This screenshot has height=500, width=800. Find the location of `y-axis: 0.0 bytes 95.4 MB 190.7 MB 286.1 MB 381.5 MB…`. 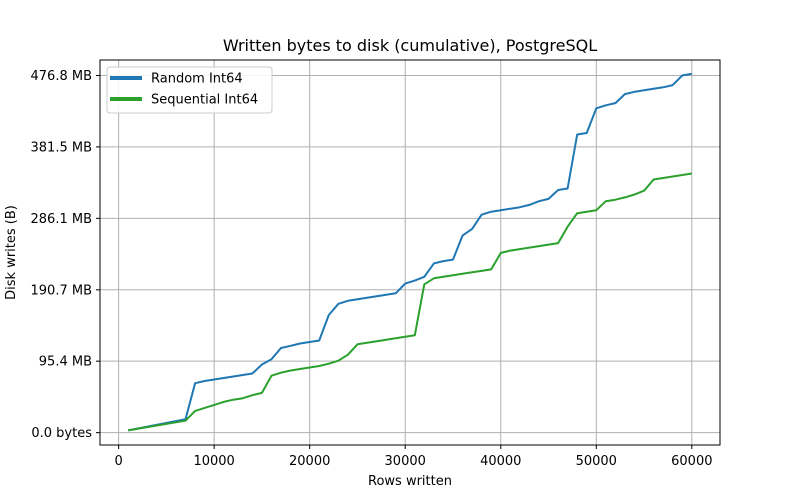

y-axis: 0.0 bytes 95.4 MB 190.7 MB 286.1 MB 381.5 MB… is located at coordinates (65, 255).